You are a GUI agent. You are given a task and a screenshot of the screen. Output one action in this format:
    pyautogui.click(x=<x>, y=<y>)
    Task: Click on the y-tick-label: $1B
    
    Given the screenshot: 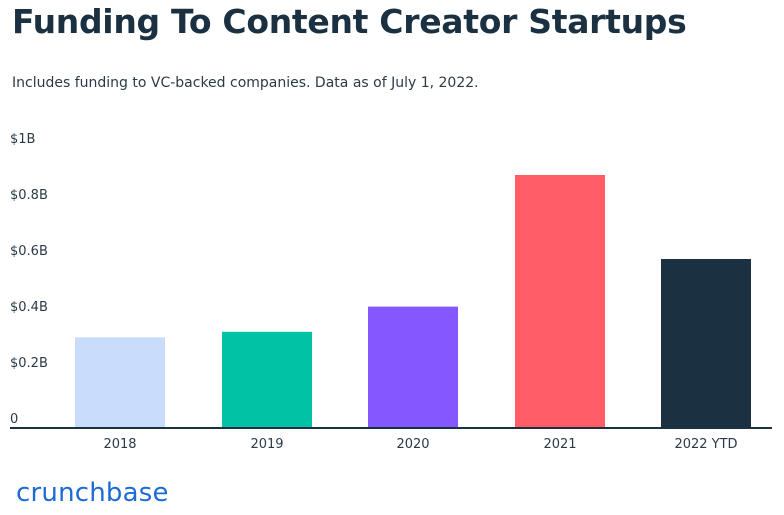 What is the action you would take?
    pyautogui.click(x=22, y=139)
    